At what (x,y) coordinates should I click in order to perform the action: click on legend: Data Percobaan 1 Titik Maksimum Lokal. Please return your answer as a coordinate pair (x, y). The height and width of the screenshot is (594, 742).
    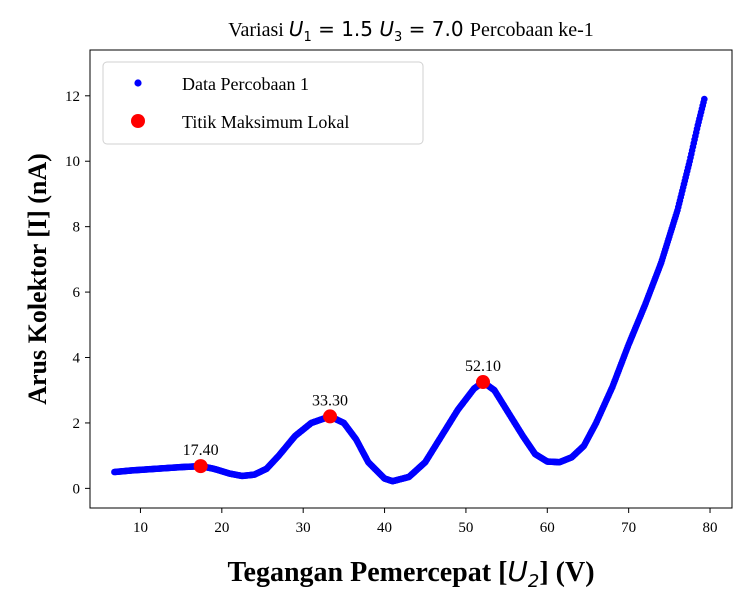
    Looking at the image, I should click on (263, 103).